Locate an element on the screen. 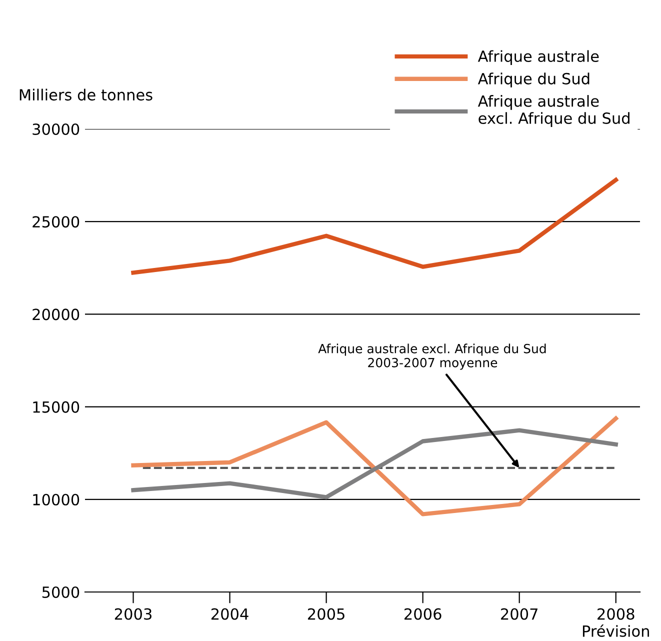  y-tick-label: 10000 is located at coordinates (56, 500).